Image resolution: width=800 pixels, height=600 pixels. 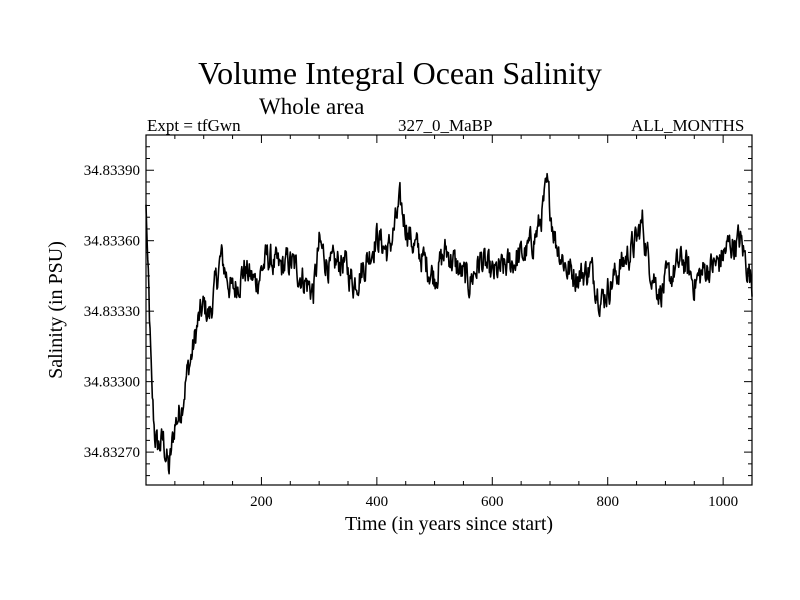 I want to click on y-axis-label: Salinity (in PSU), so click(x=56, y=310).